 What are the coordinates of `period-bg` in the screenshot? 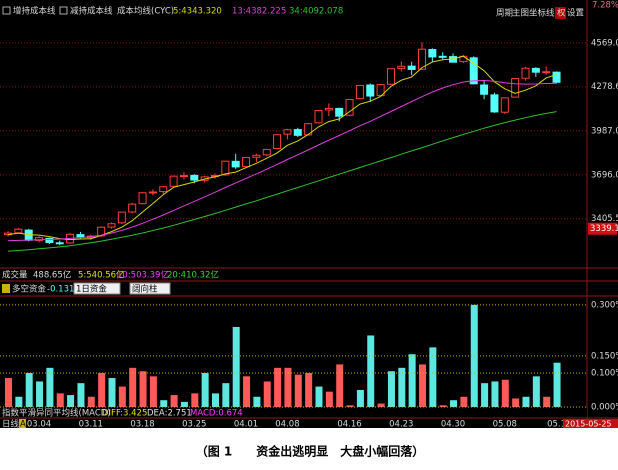 It's located at (13, 423).